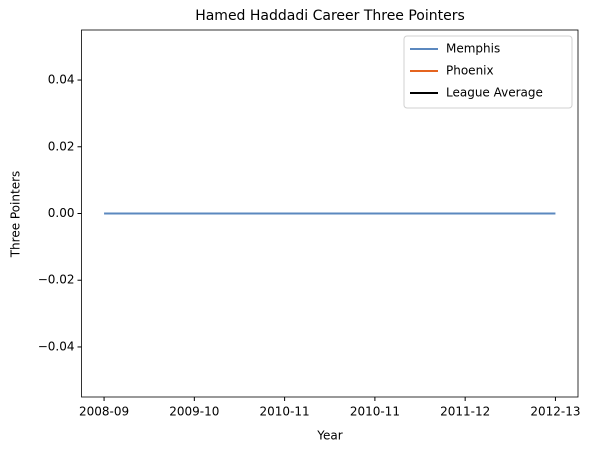  I want to click on x-tick-label: 2008-09, so click(104, 412).